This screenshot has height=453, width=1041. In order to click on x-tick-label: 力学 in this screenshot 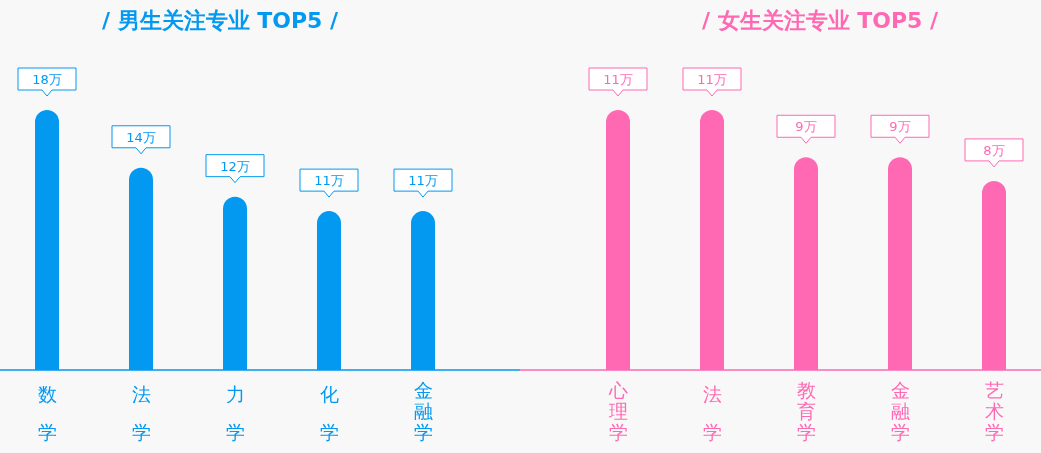, I will do `click(235, 413)`.